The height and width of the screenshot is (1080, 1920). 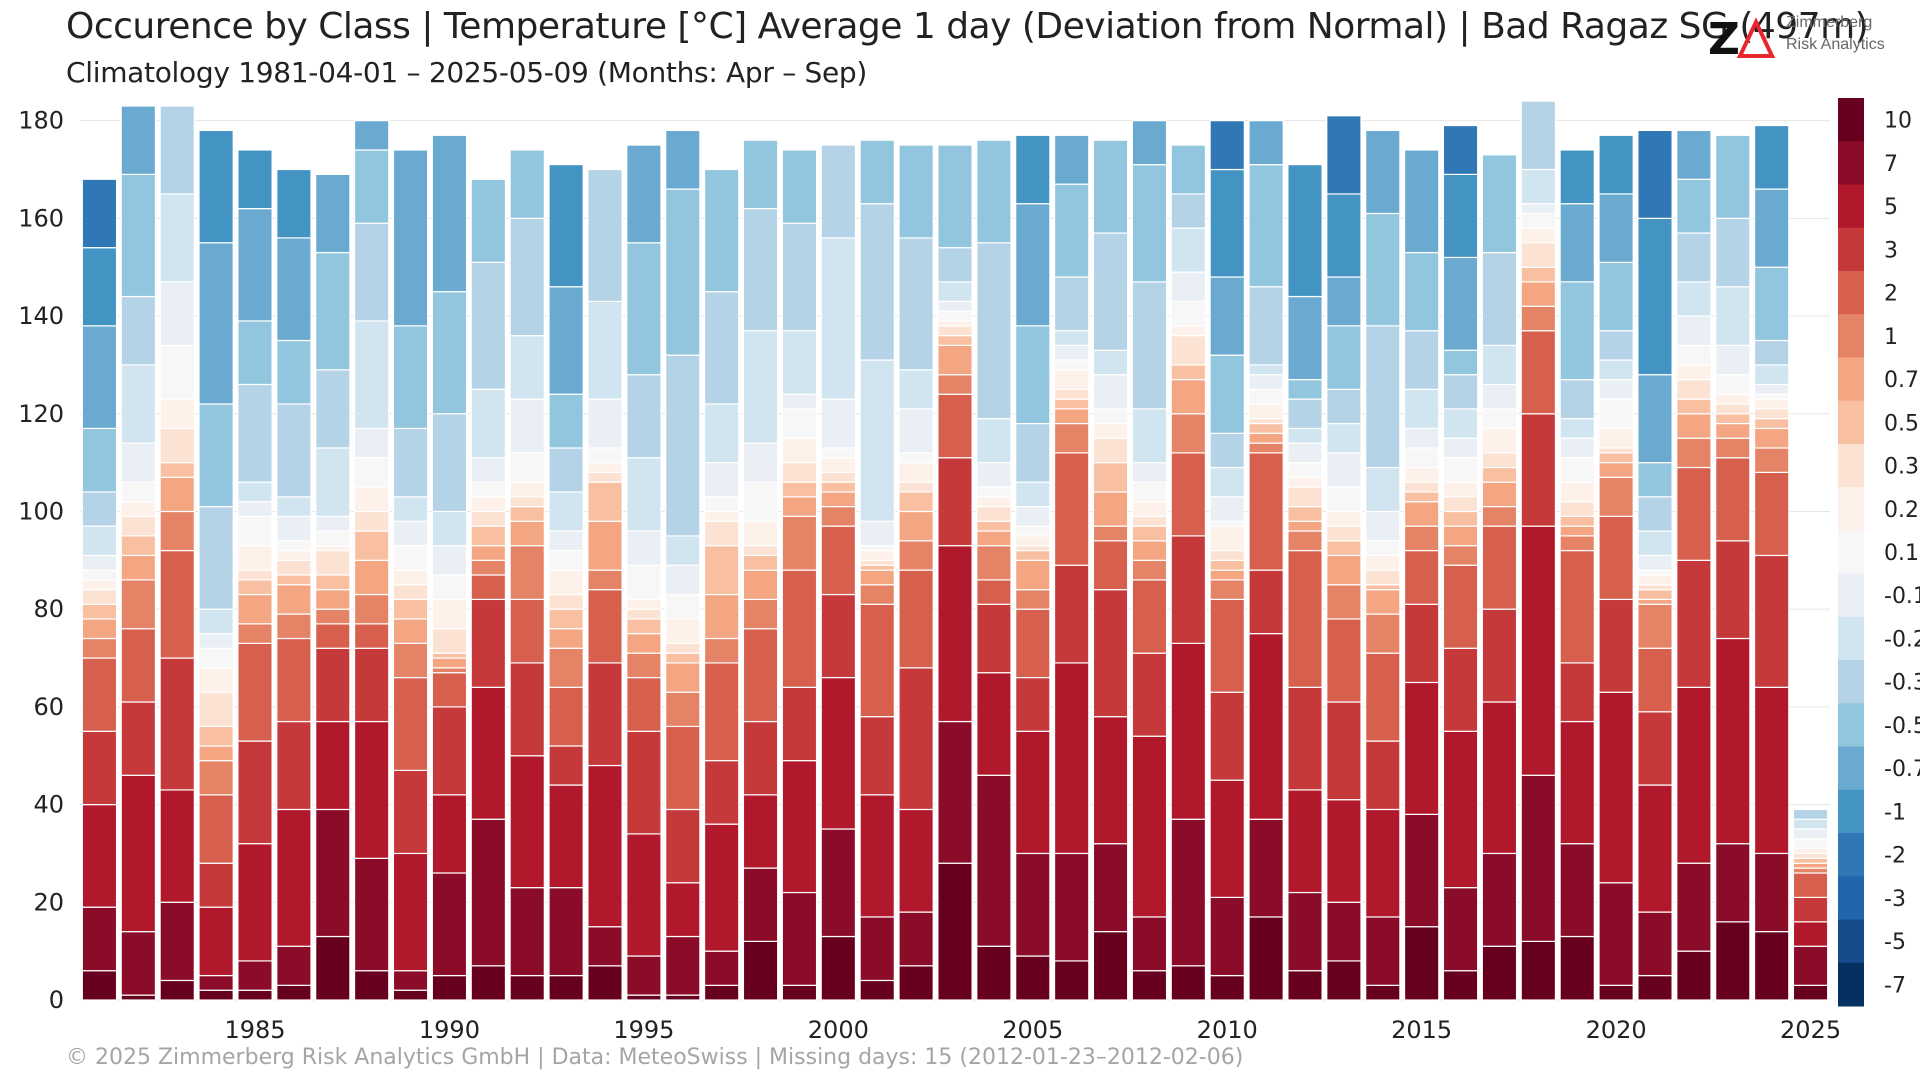 I want to click on y-tick-label: 180, so click(x=41, y=121).